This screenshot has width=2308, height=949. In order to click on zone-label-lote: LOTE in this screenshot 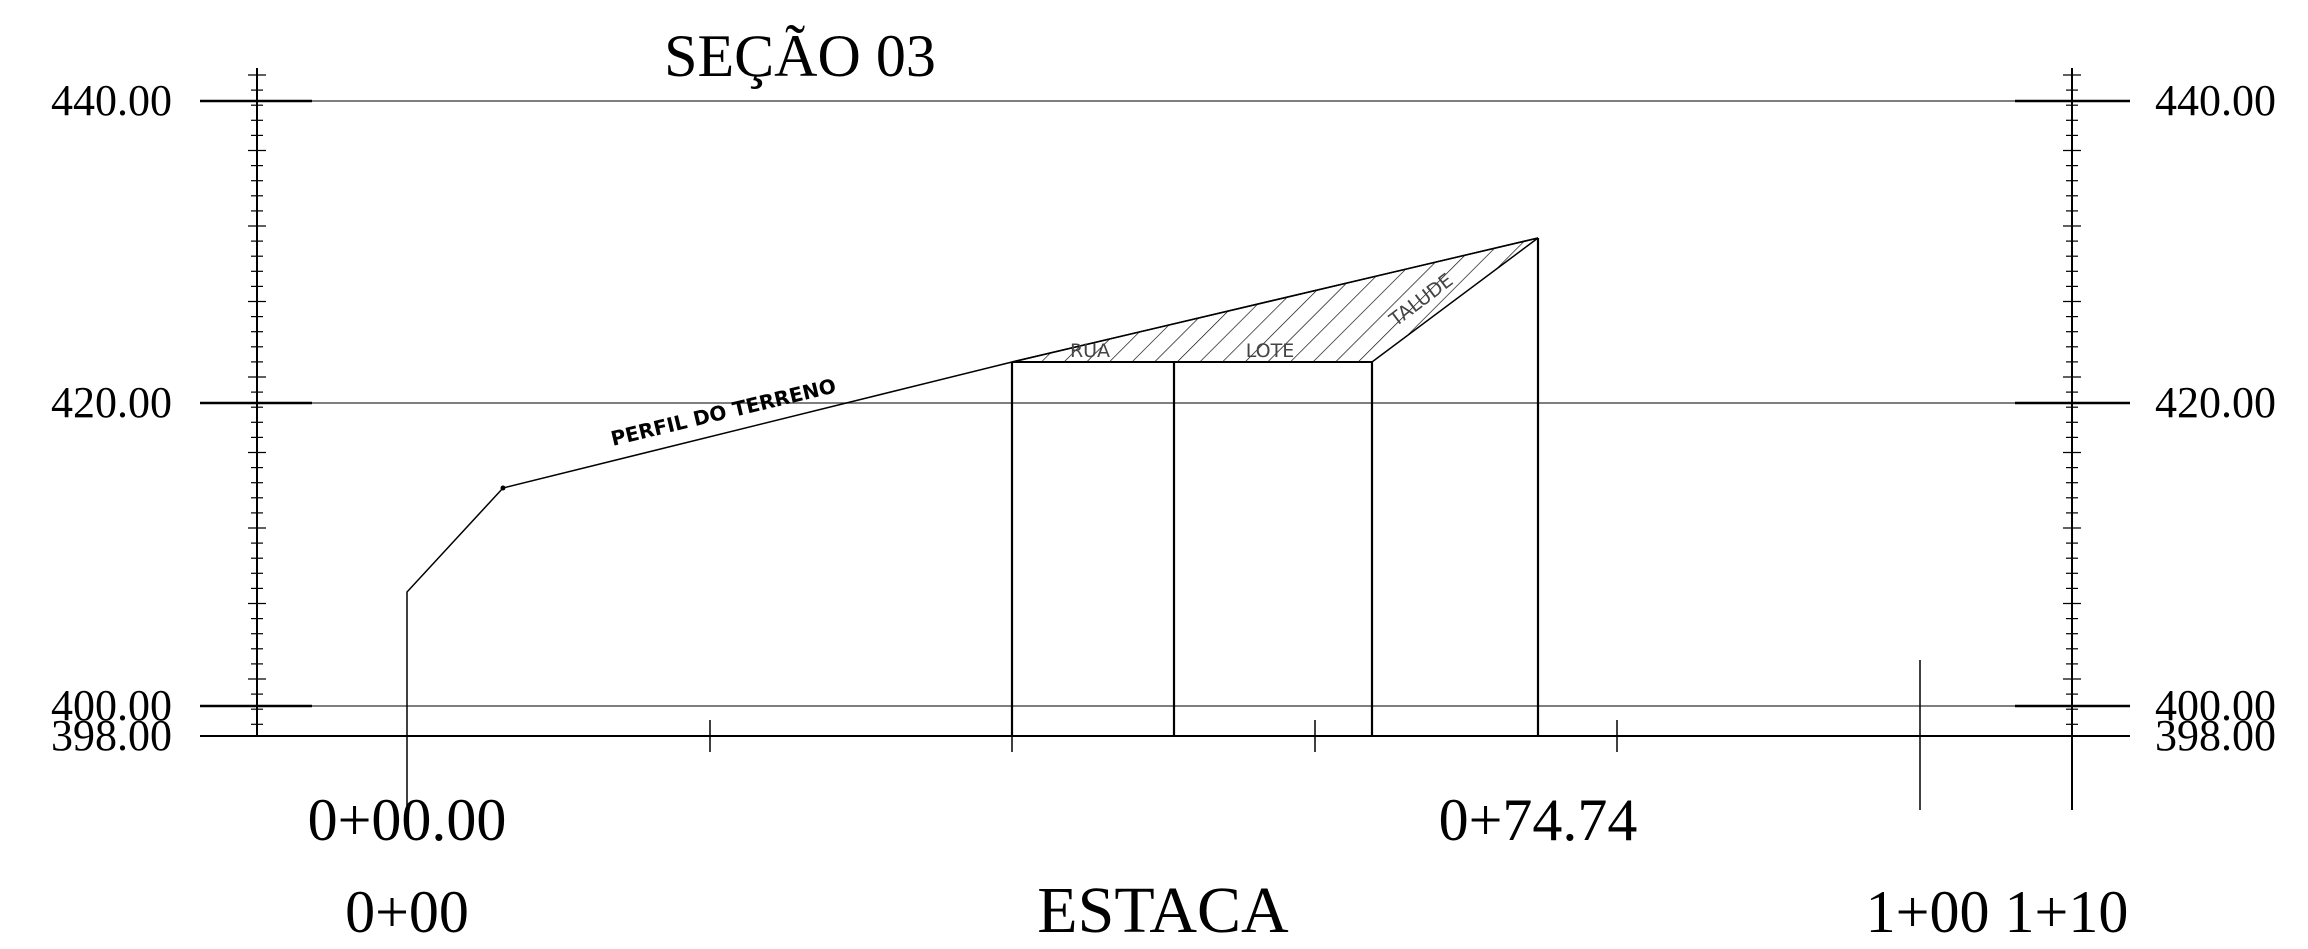, I will do `click(1270, 351)`.